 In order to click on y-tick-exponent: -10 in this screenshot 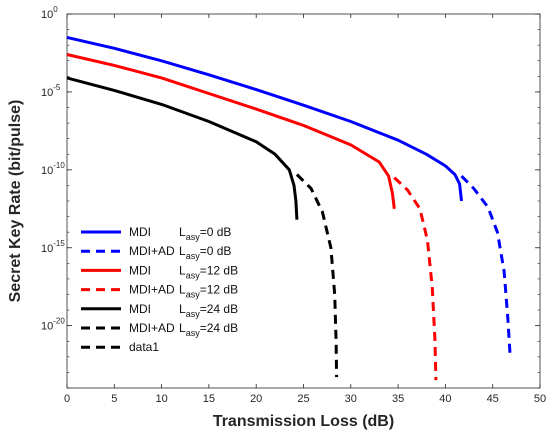, I will do `click(59, 165)`.